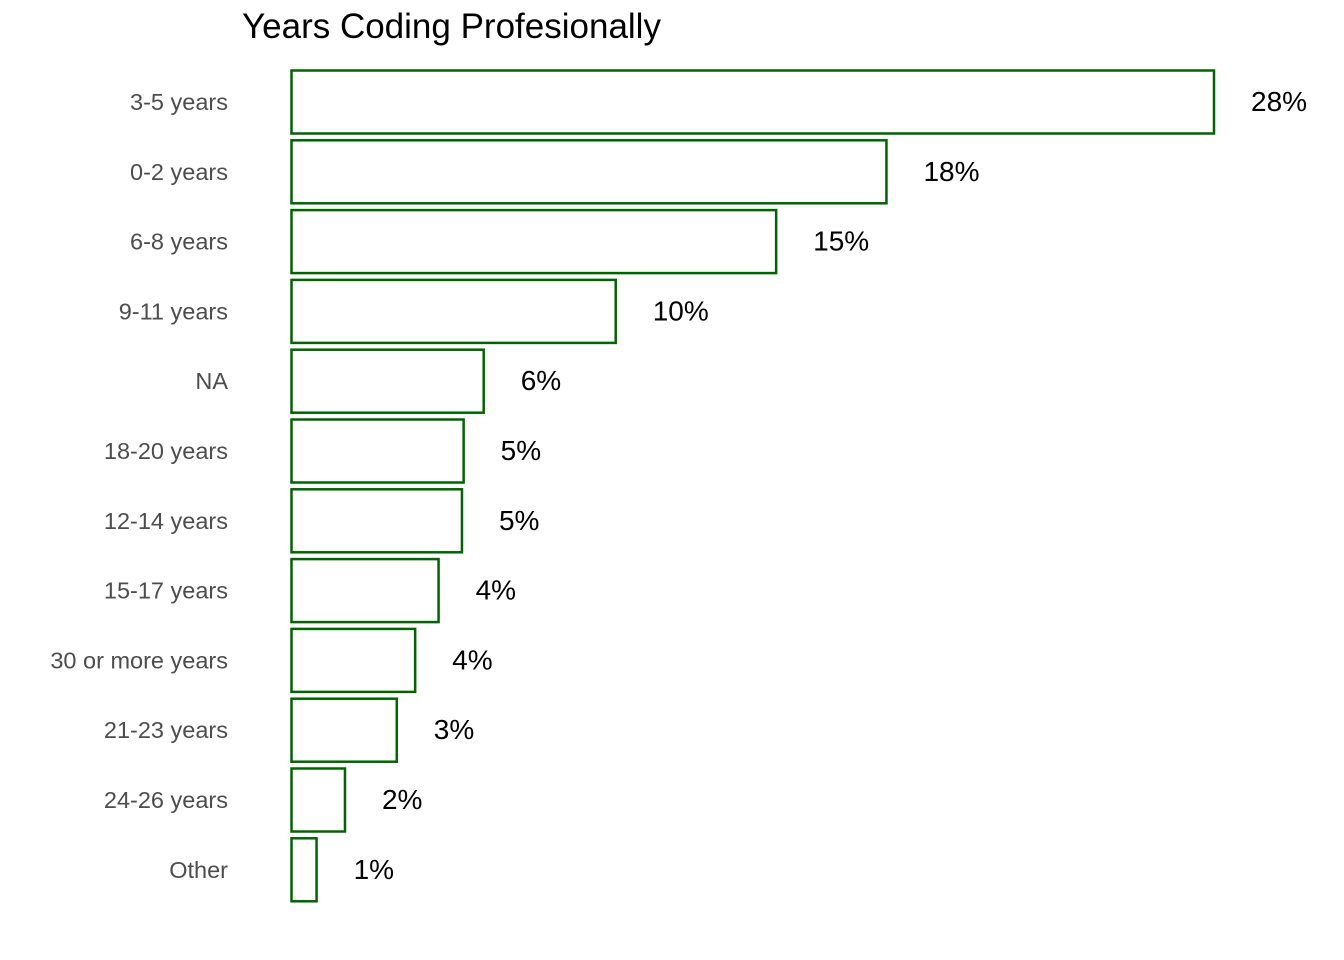 The image size is (1344, 960). Describe the element at coordinates (681, 310) in the screenshot. I see `value-label: 10%` at that location.